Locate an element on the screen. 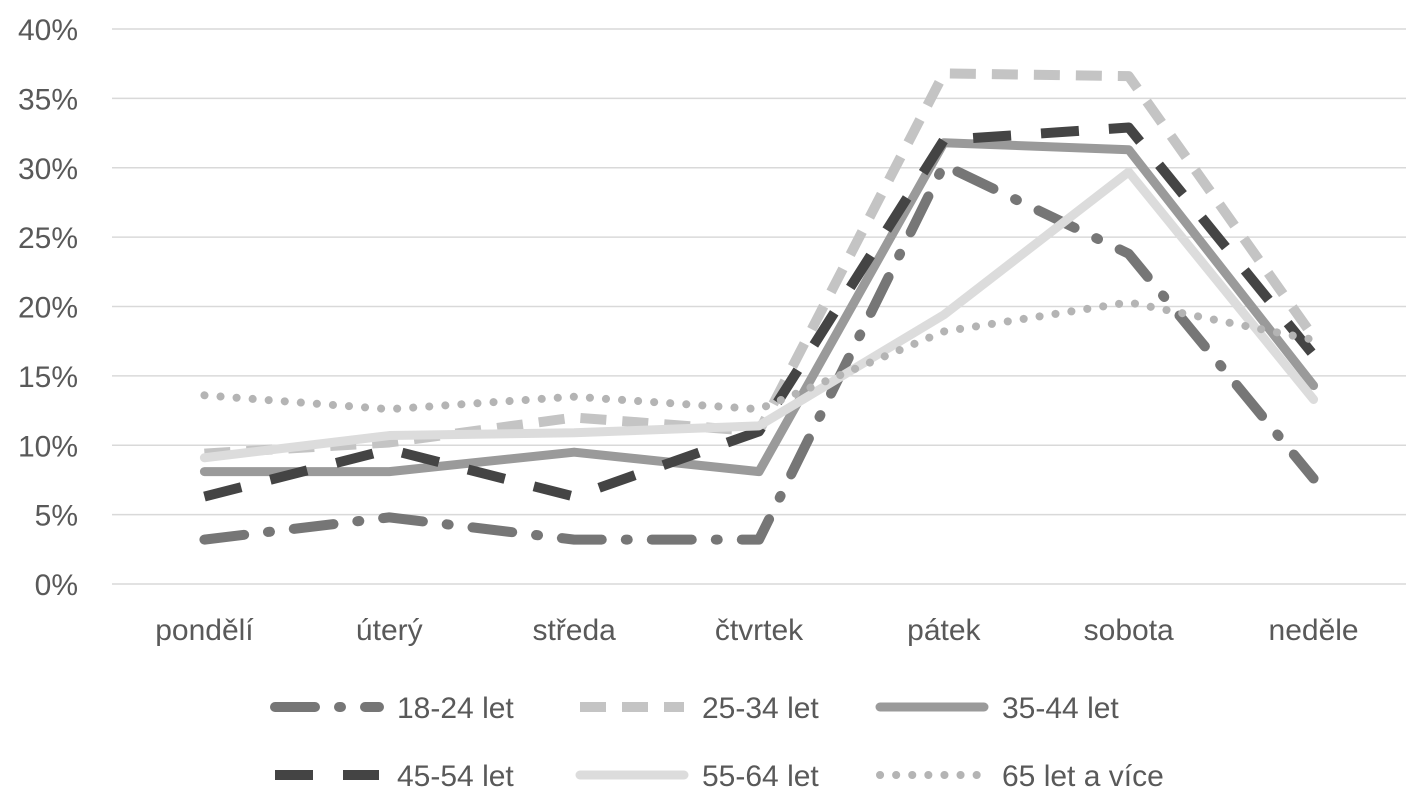 Image resolution: width=1426 pixels, height=800 pixels. x-tick-label: středa is located at coordinates (574, 630).